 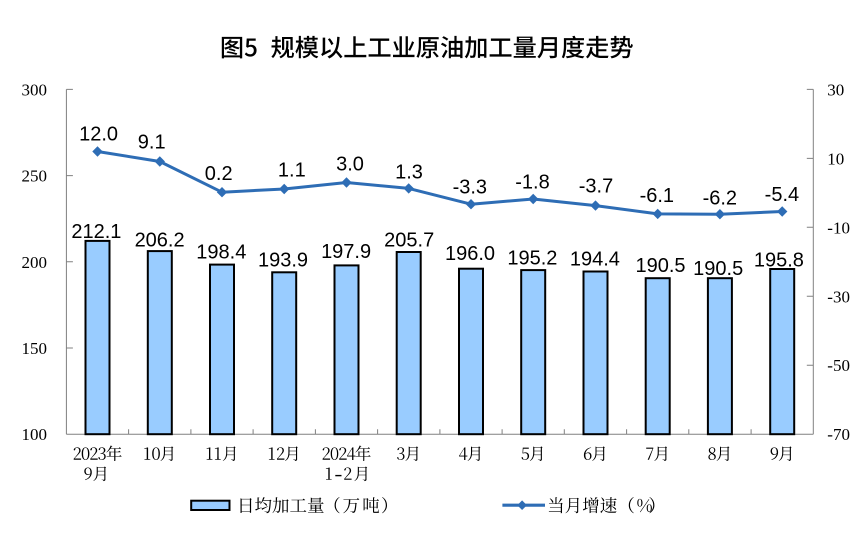 What do you see at coordinates (470, 254) in the screenshot?
I see `svg-text: 196.0` at bounding box center [470, 254].